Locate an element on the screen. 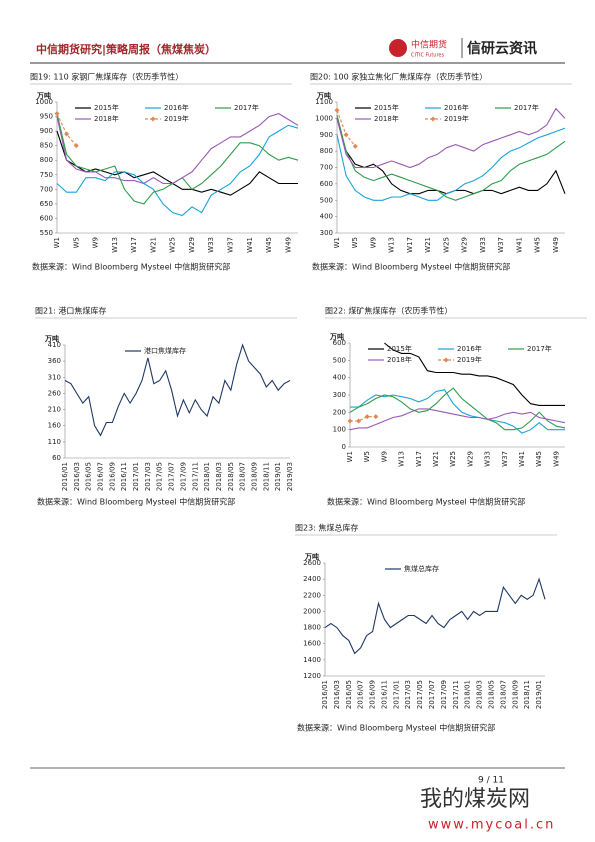  x-tick-label: 2018/03 is located at coordinates (219, 476).